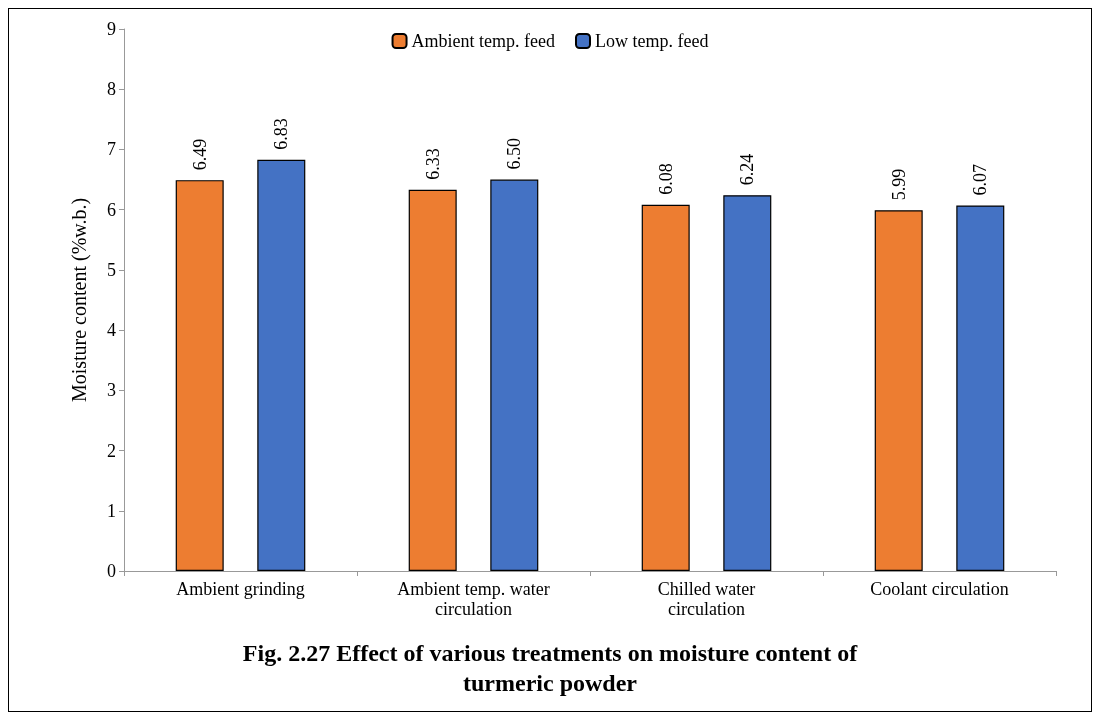  Describe the element at coordinates (111, 29) in the screenshot. I see `y-tick-label: 9` at that location.